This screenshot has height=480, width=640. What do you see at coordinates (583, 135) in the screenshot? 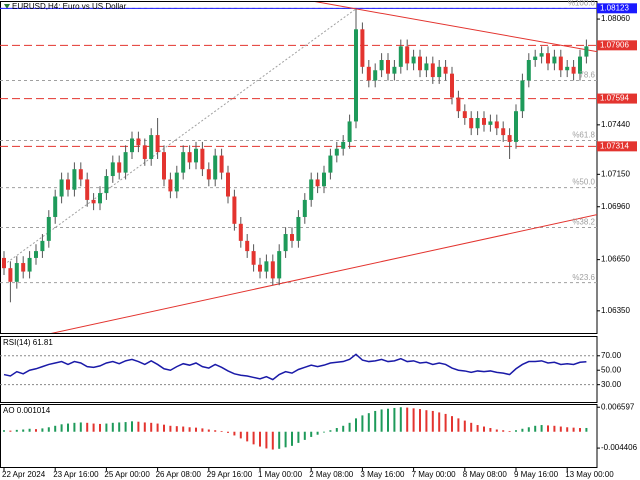
I see `fib-label: %61.8` at bounding box center [583, 135].